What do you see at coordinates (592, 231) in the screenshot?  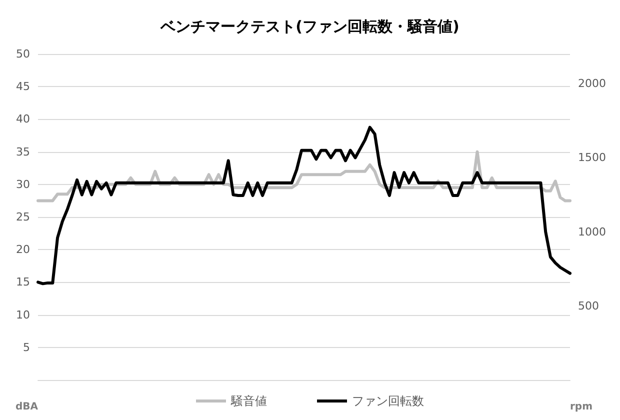 I see `y2-tick-label: 1000` at bounding box center [592, 231].